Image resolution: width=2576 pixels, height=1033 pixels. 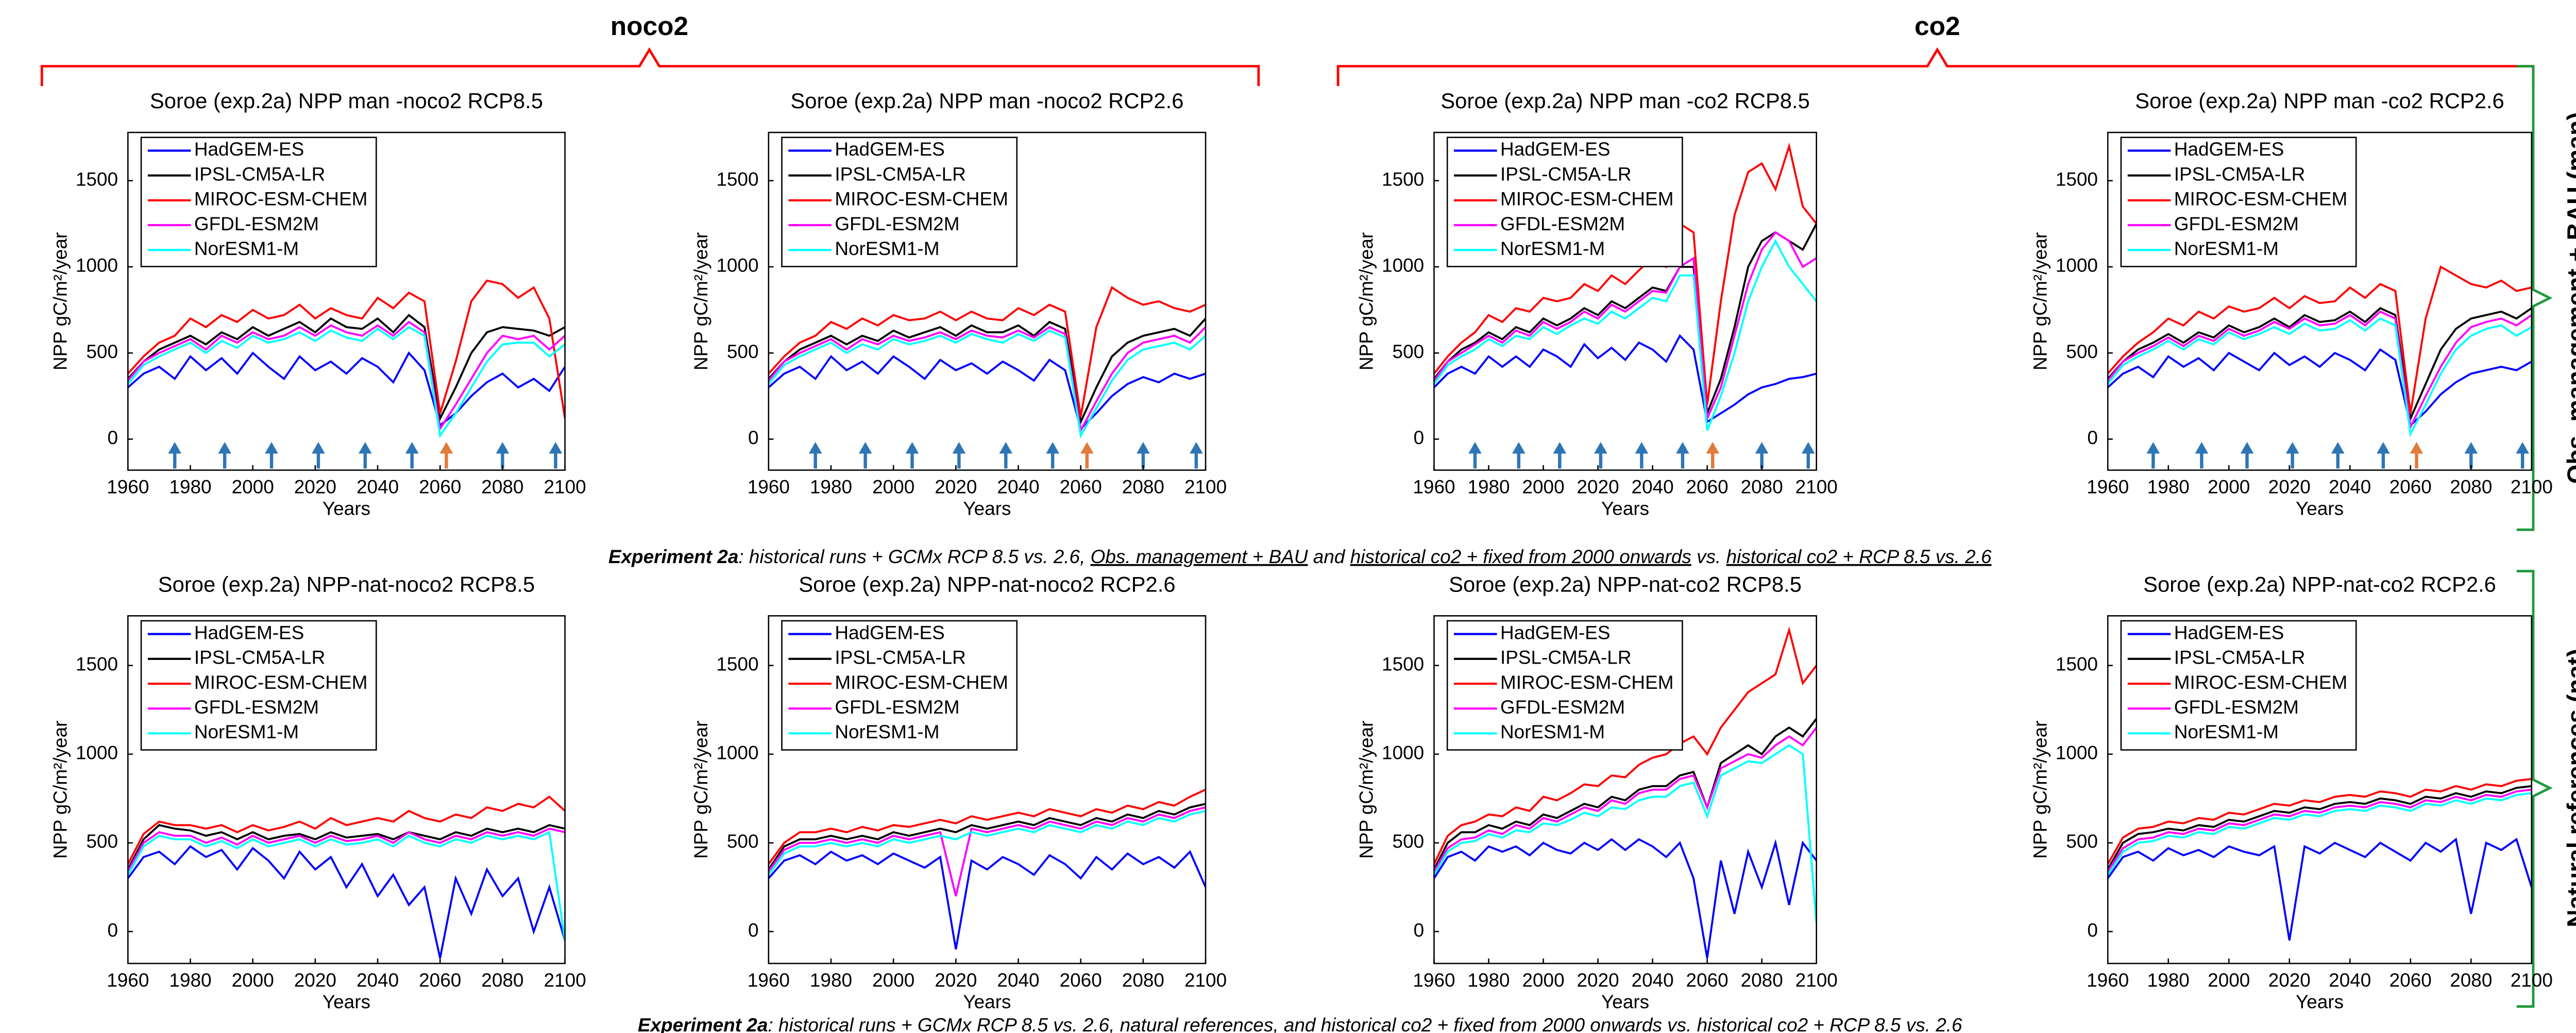 I want to click on x-axis-label: Years, so click(x=1625, y=1002).